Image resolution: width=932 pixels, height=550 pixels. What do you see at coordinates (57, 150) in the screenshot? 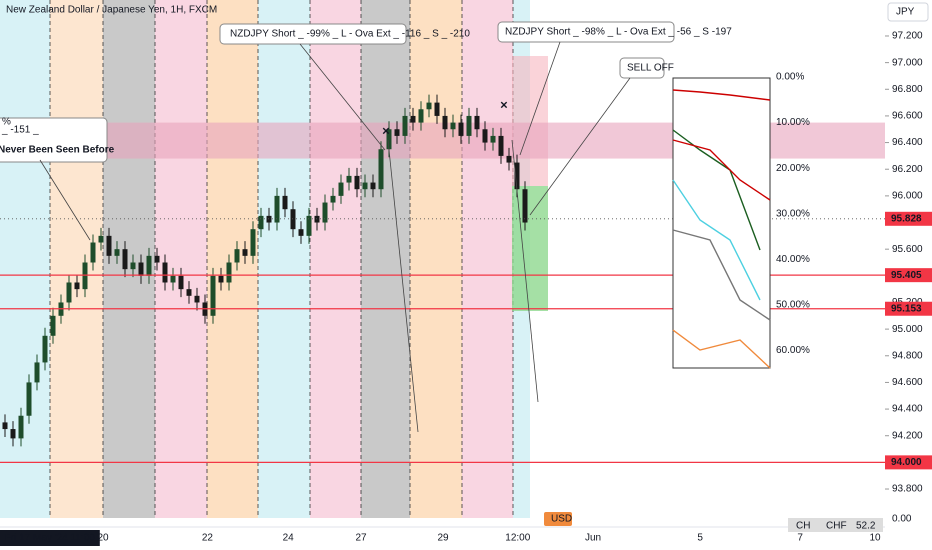
I see `annotation: Never Been Seen Before` at bounding box center [57, 150].